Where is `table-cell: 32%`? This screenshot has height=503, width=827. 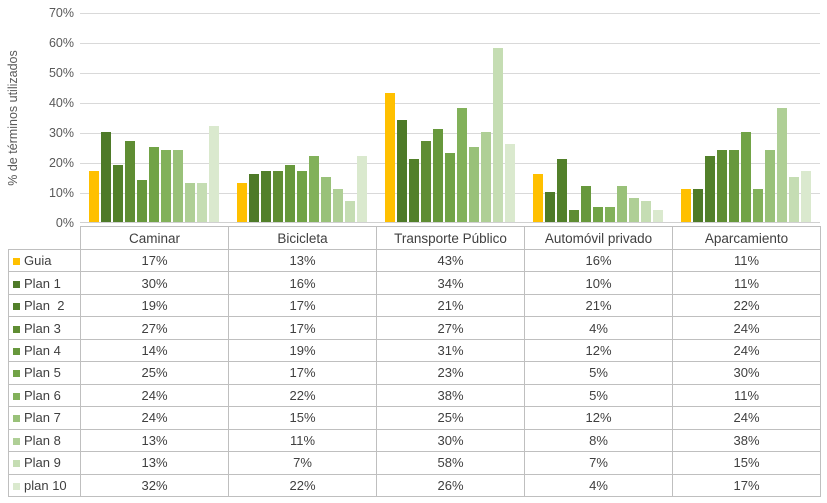 table-cell: 32% is located at coordinates (154, 485).